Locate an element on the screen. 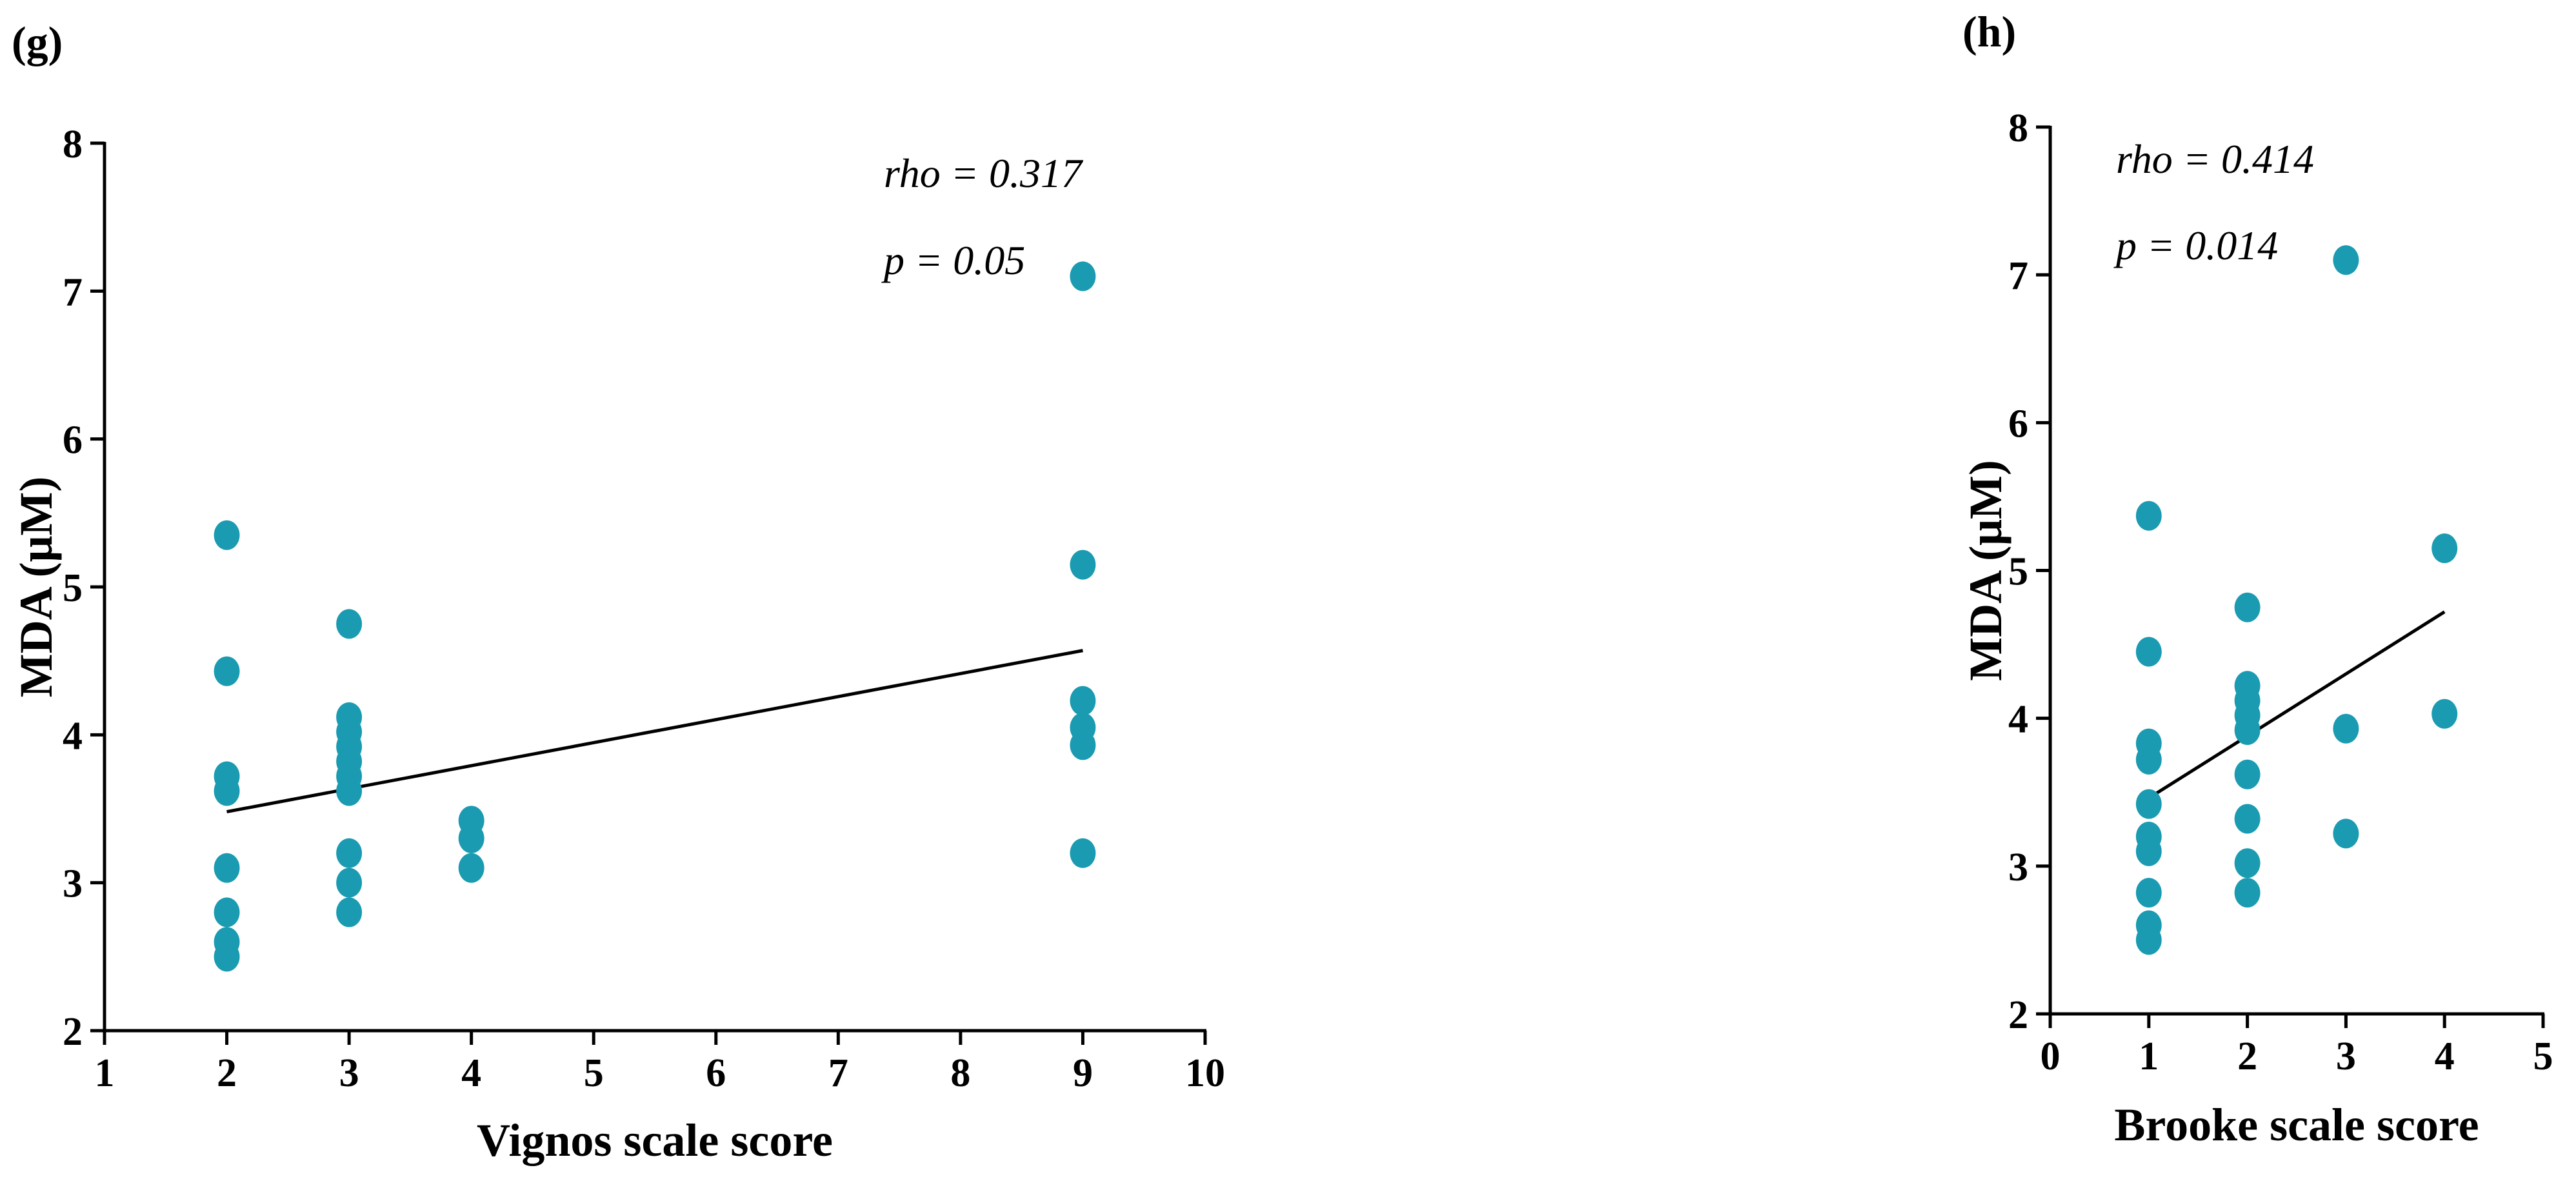 The width and height of the screenshot is (2576, 1179). x-tick-label: 9 is located at coordinates (1083, 1073).